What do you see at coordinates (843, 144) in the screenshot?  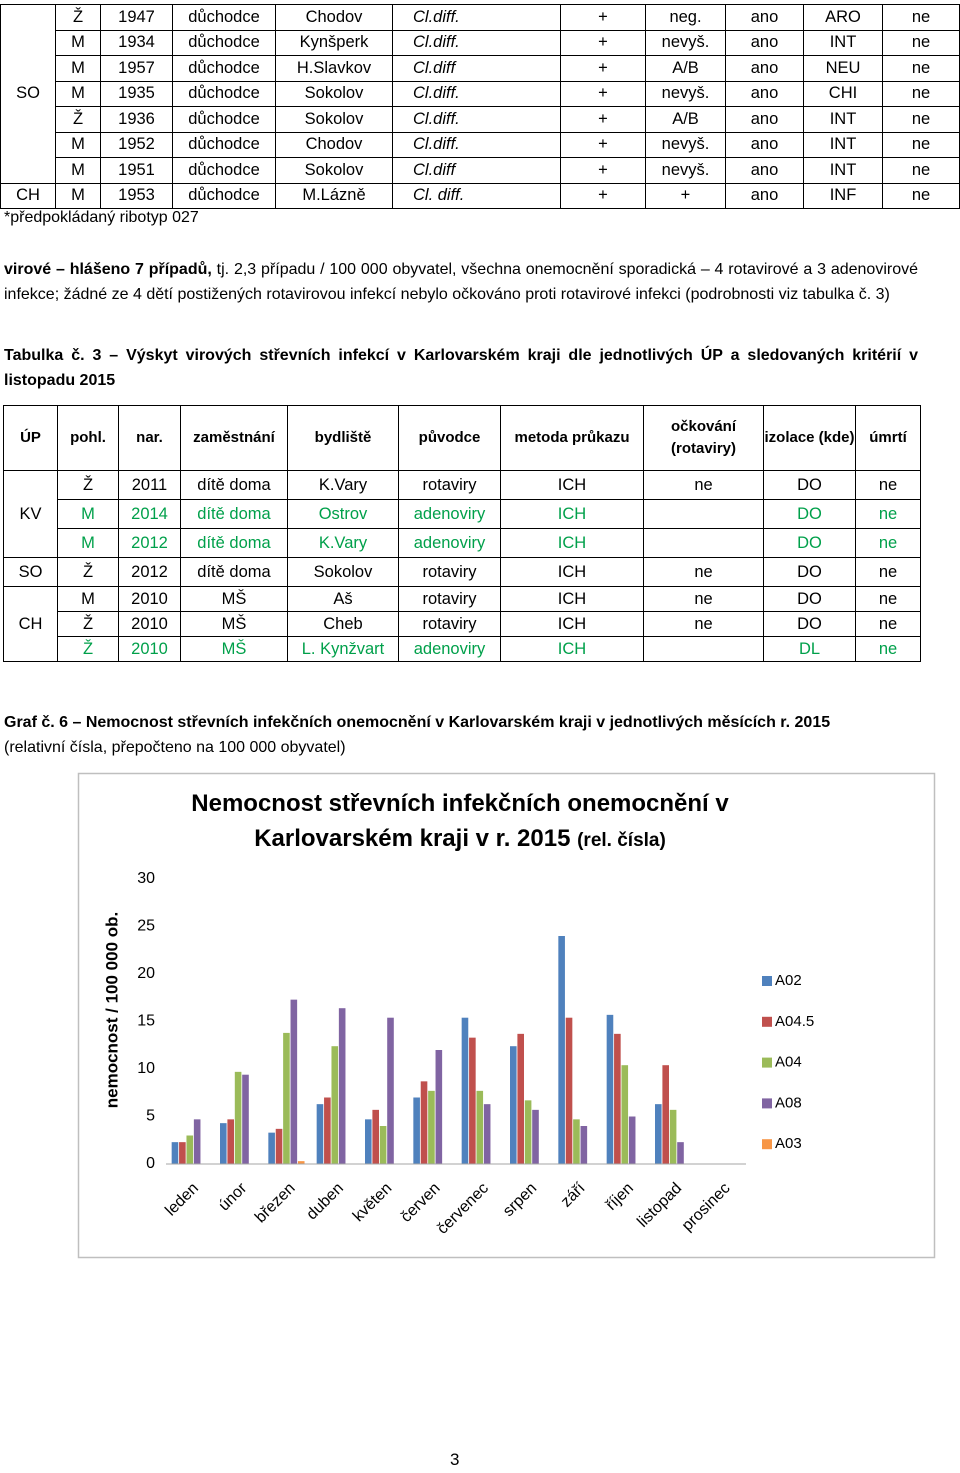 I see `table-cell: INT` at bounding box center [843, 144].